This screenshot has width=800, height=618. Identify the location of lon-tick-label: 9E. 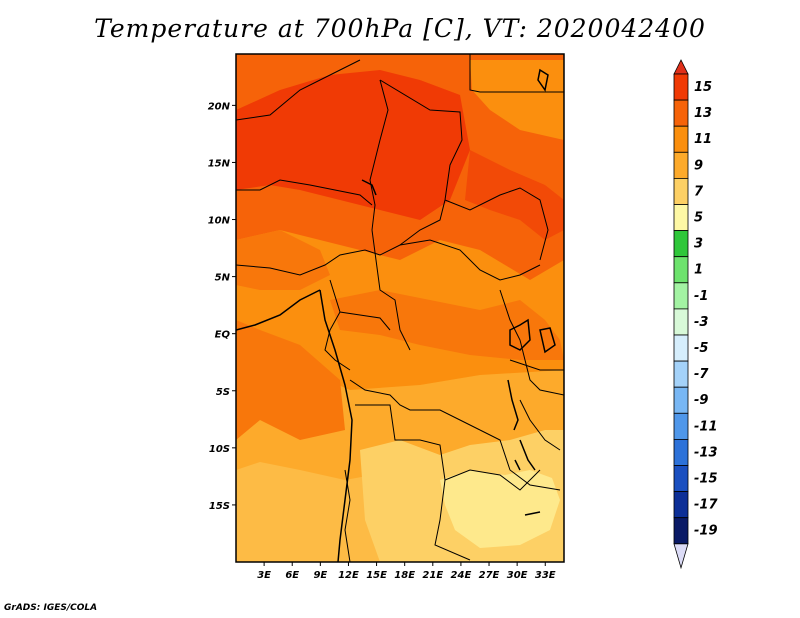
(320, 575).